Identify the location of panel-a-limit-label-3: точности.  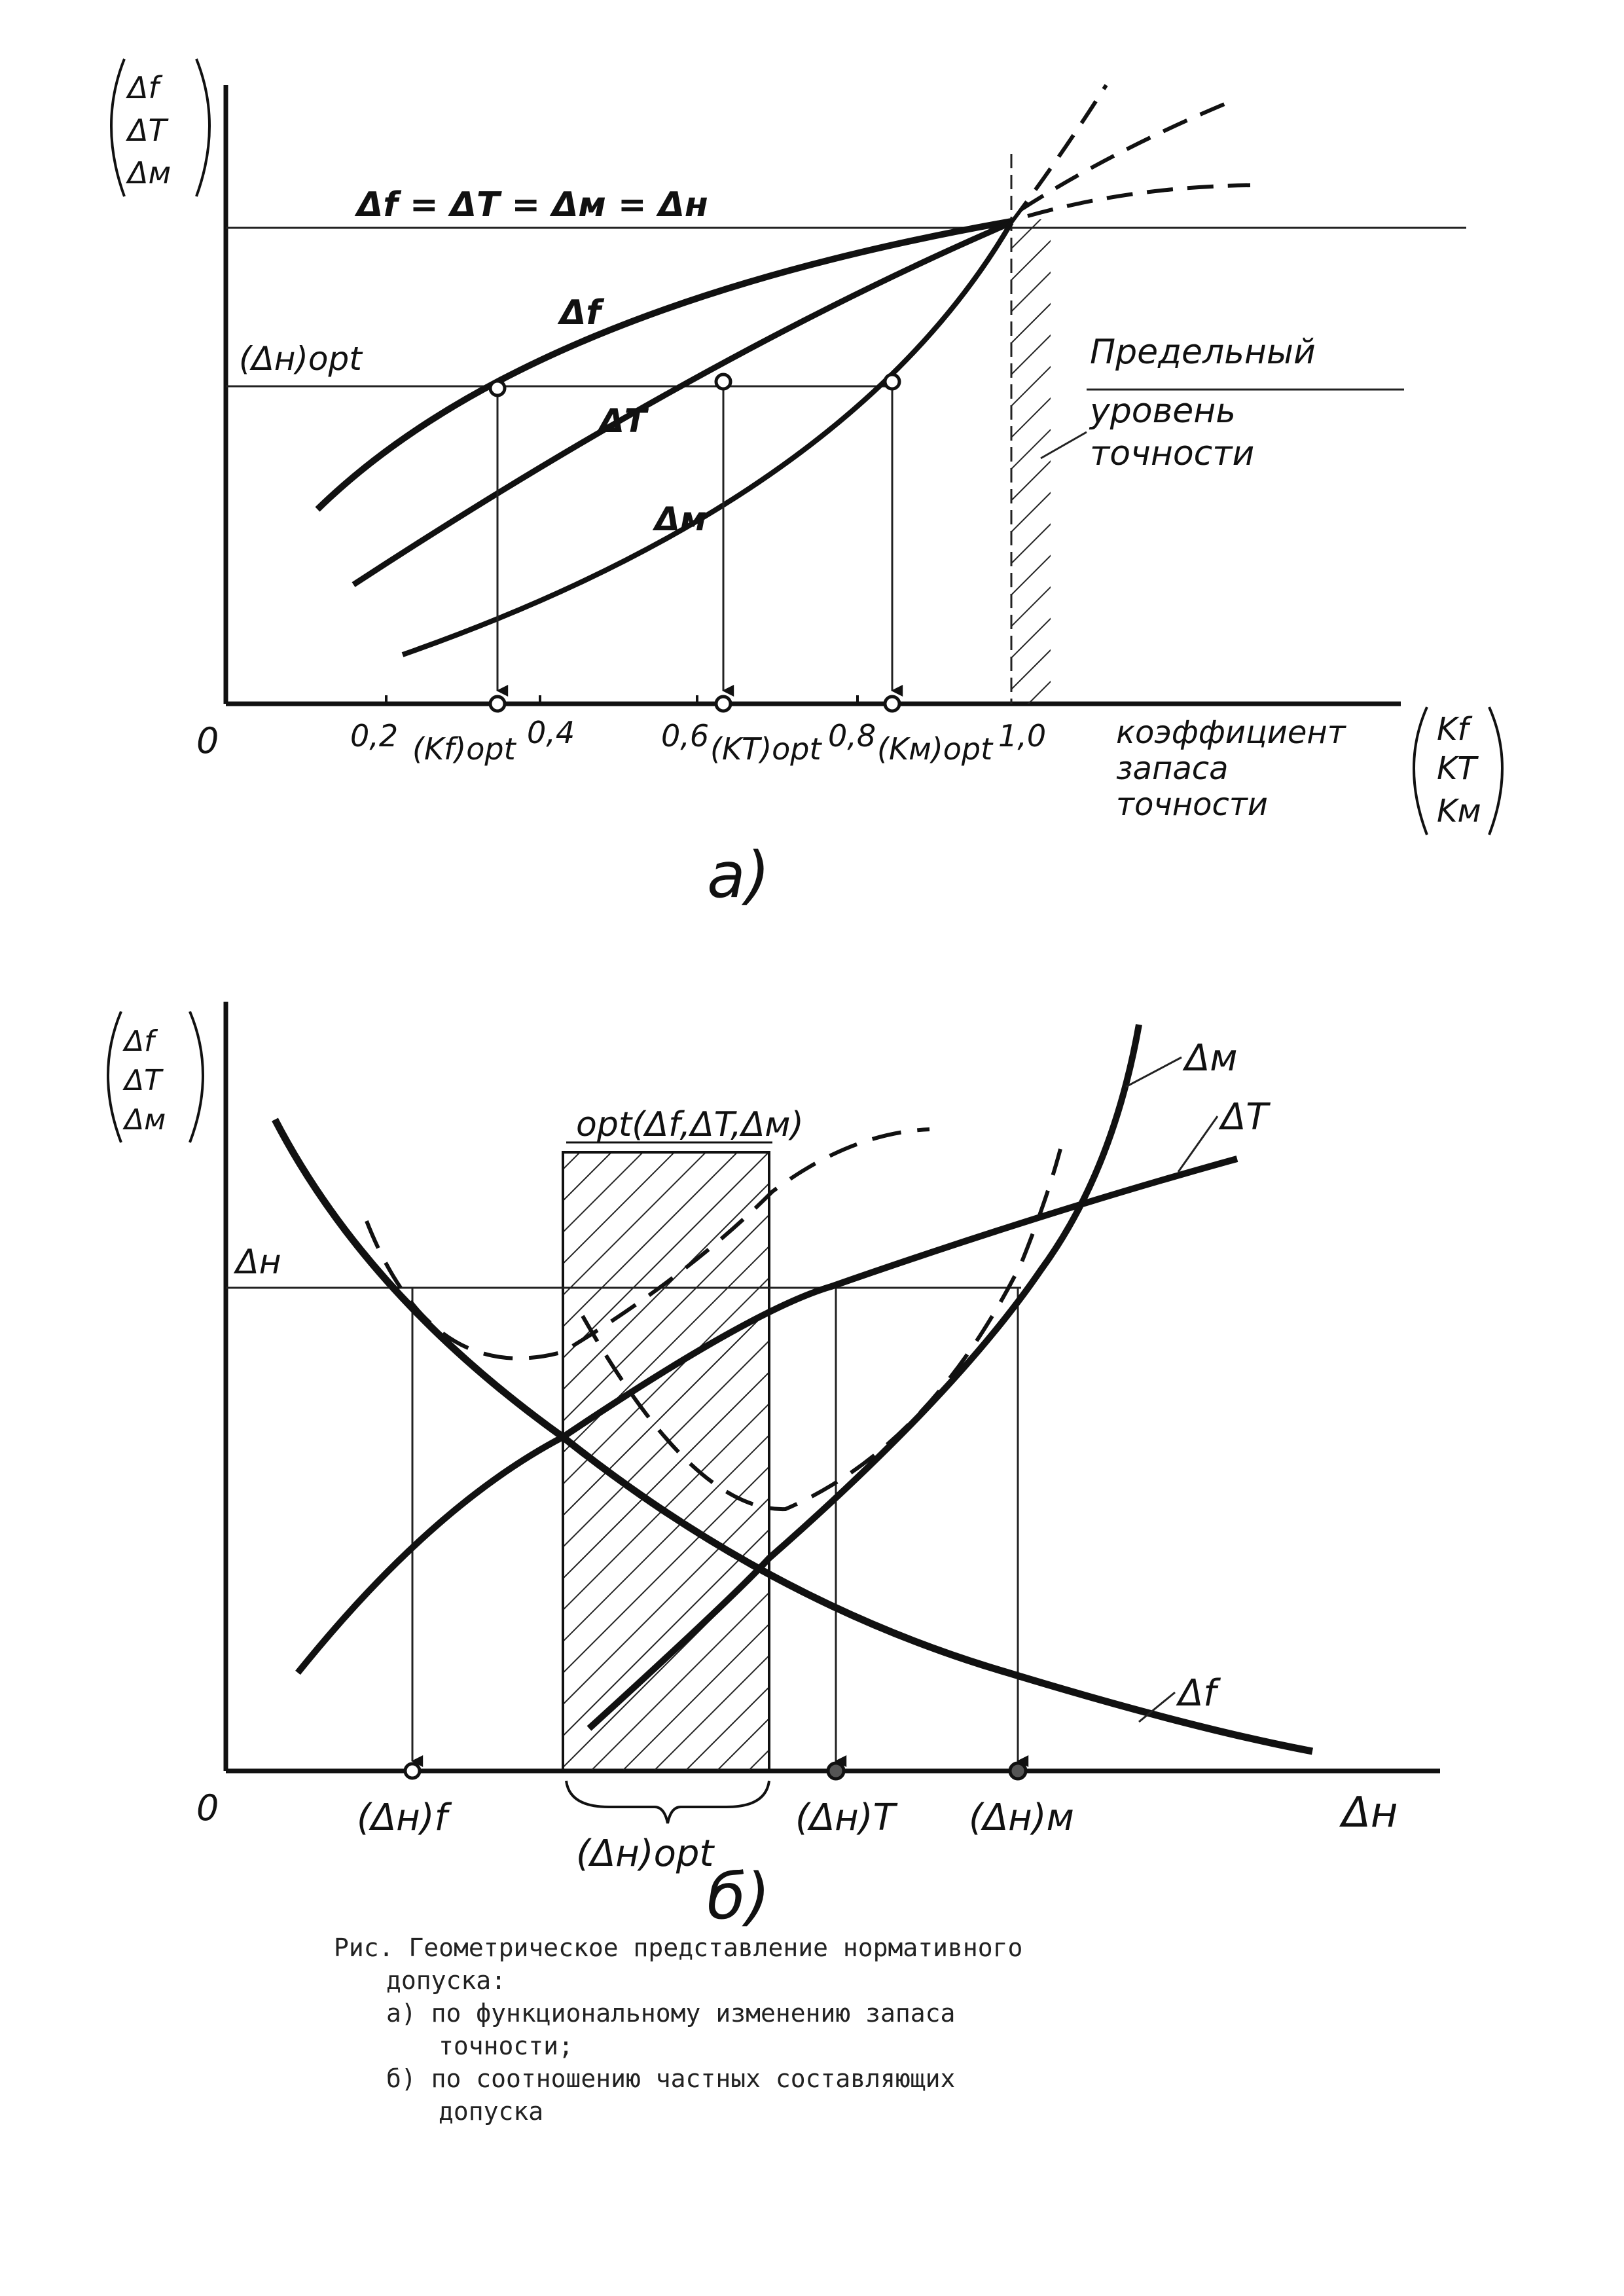
(1172, 453).